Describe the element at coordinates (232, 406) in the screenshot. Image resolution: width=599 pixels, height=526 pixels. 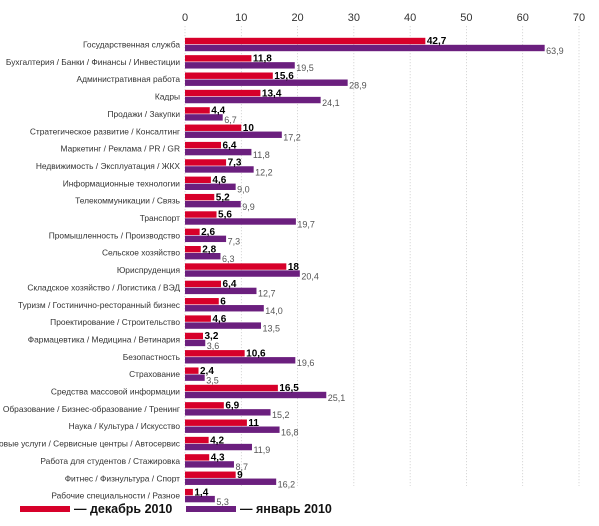
I see `value-label-december: 6,9` at that location.